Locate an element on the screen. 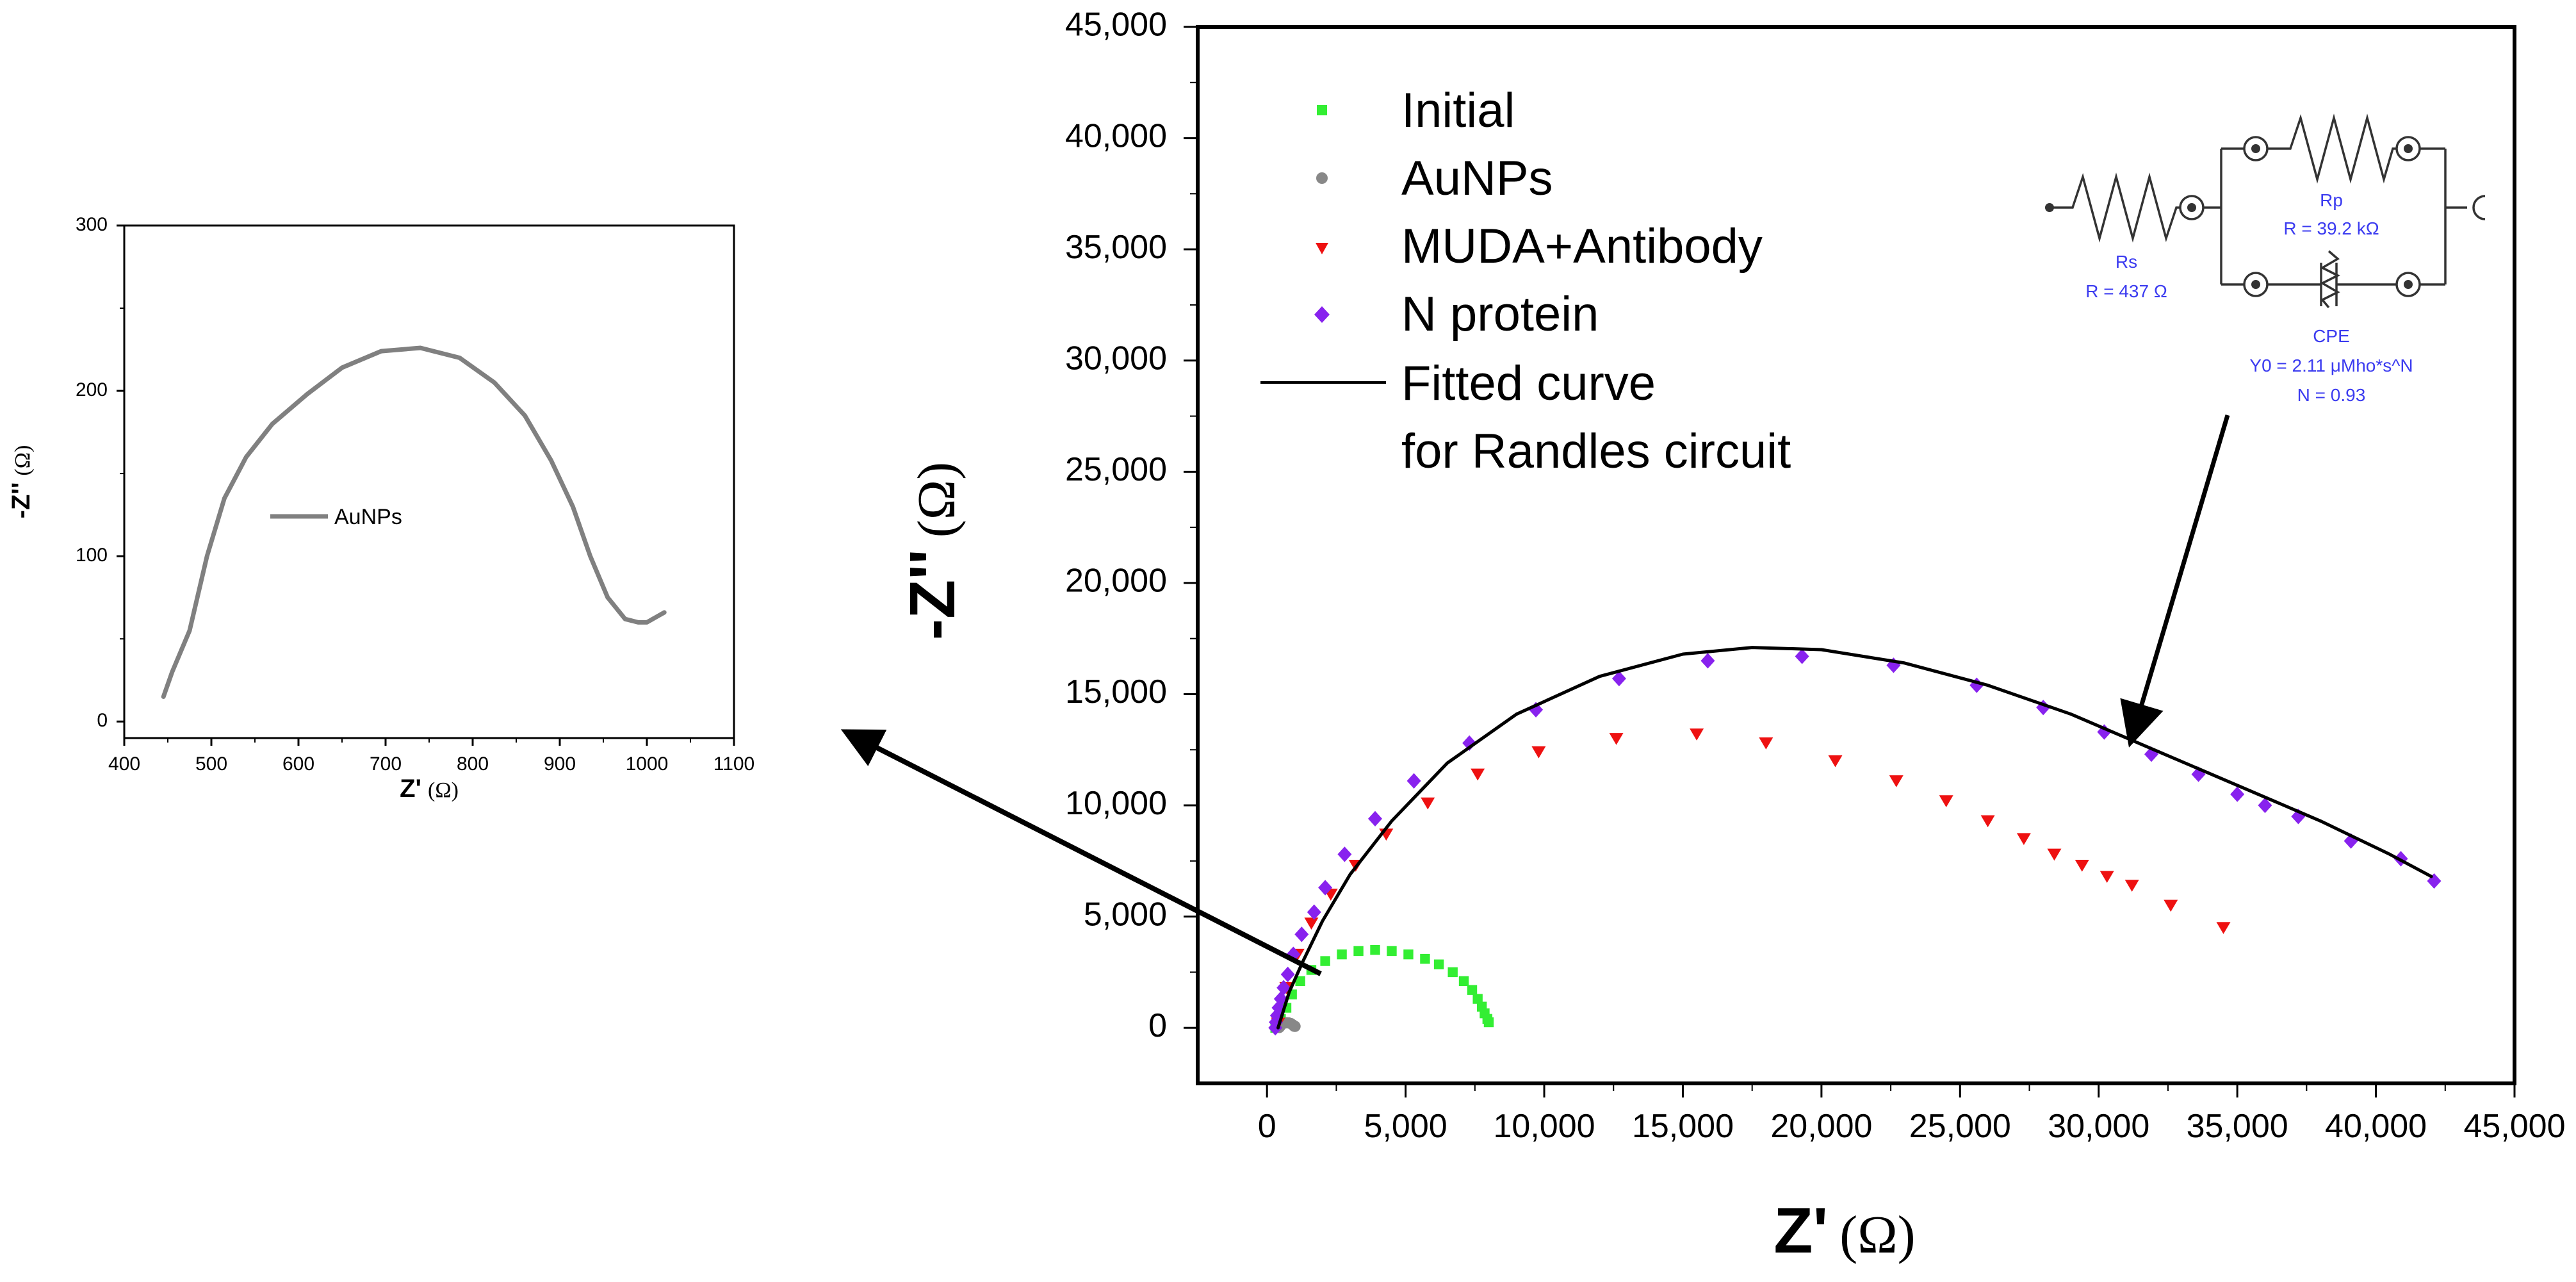 The width and height of the screenshot is (2576, 1282). main-x-axis-label: Z' is located at coordinates (1800, 1231).